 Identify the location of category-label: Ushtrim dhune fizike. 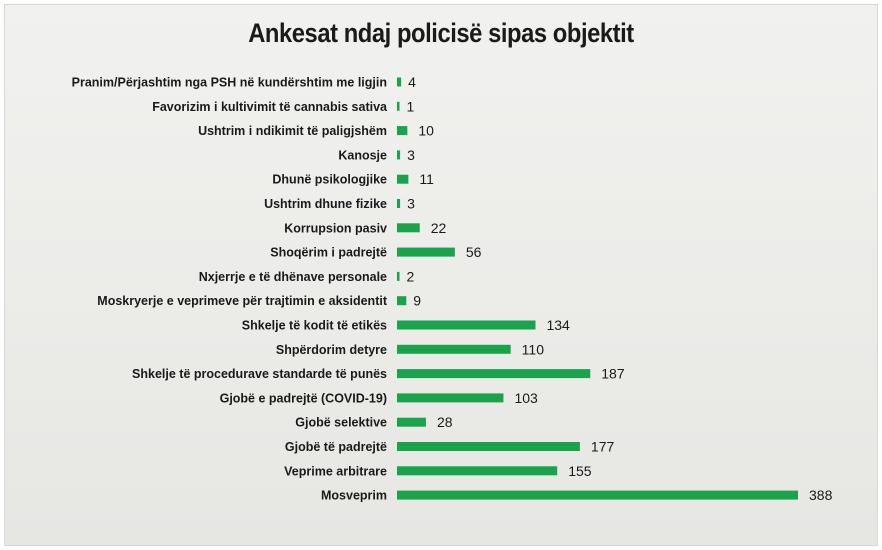
(325, 204).